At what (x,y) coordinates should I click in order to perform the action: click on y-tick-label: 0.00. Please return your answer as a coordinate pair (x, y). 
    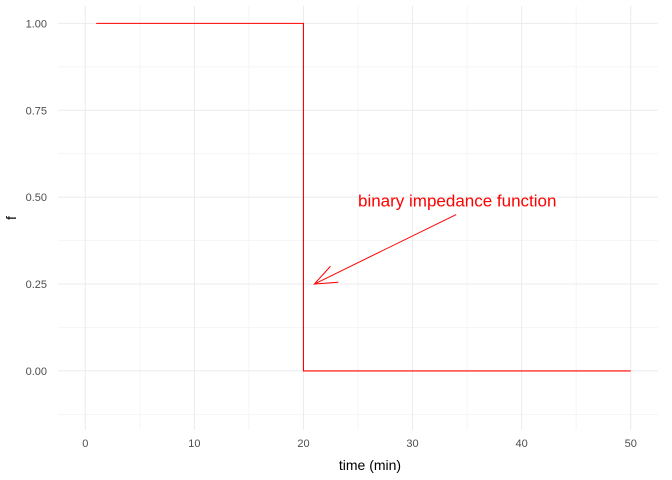
    Looking at the image, I should click on (36, 372).